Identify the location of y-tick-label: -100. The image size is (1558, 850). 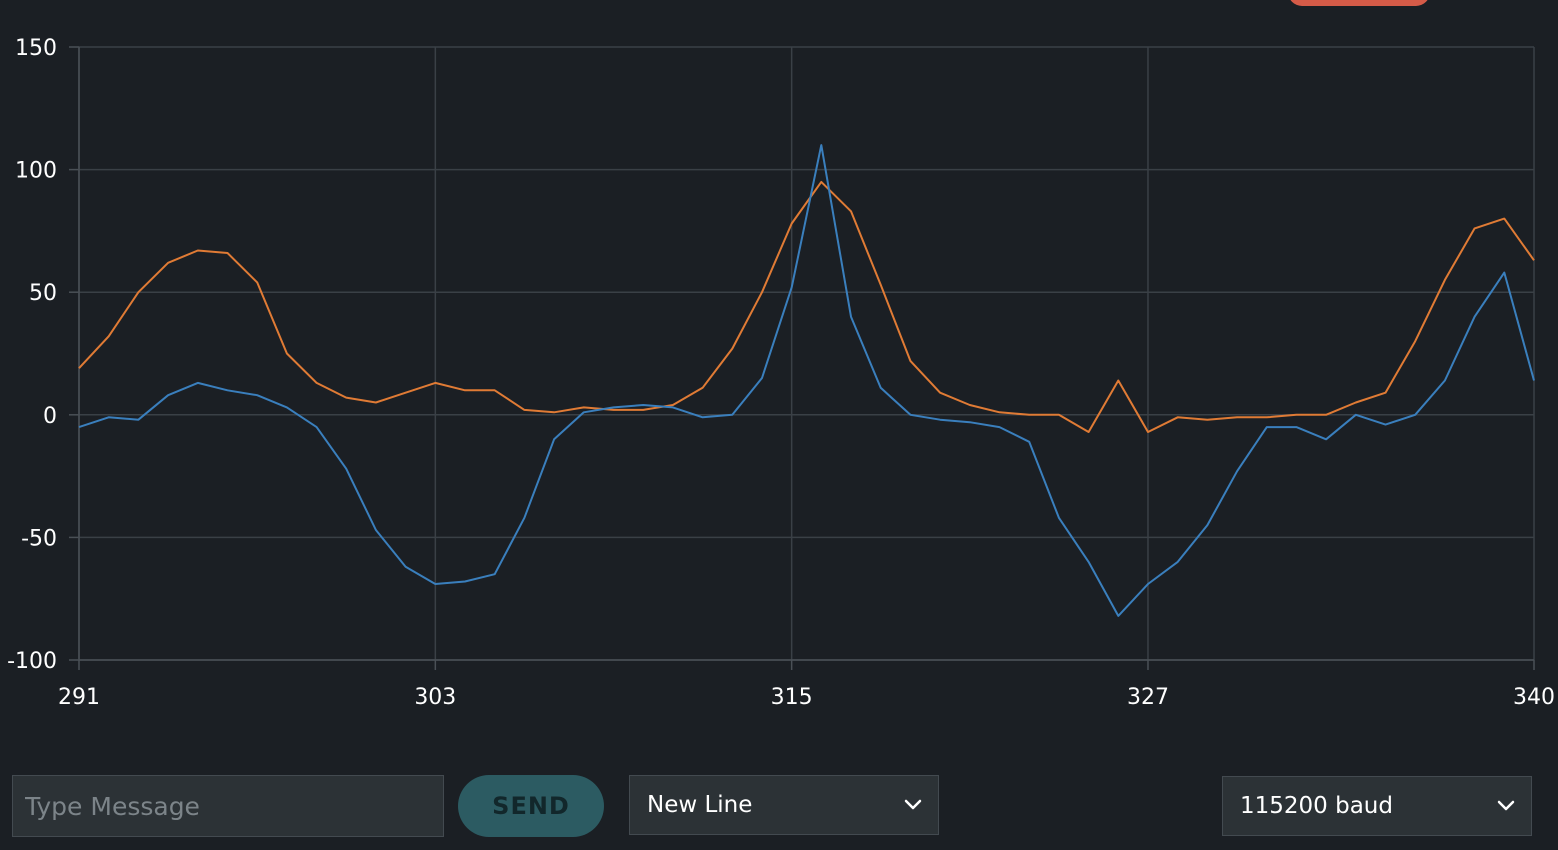
(32, 661).